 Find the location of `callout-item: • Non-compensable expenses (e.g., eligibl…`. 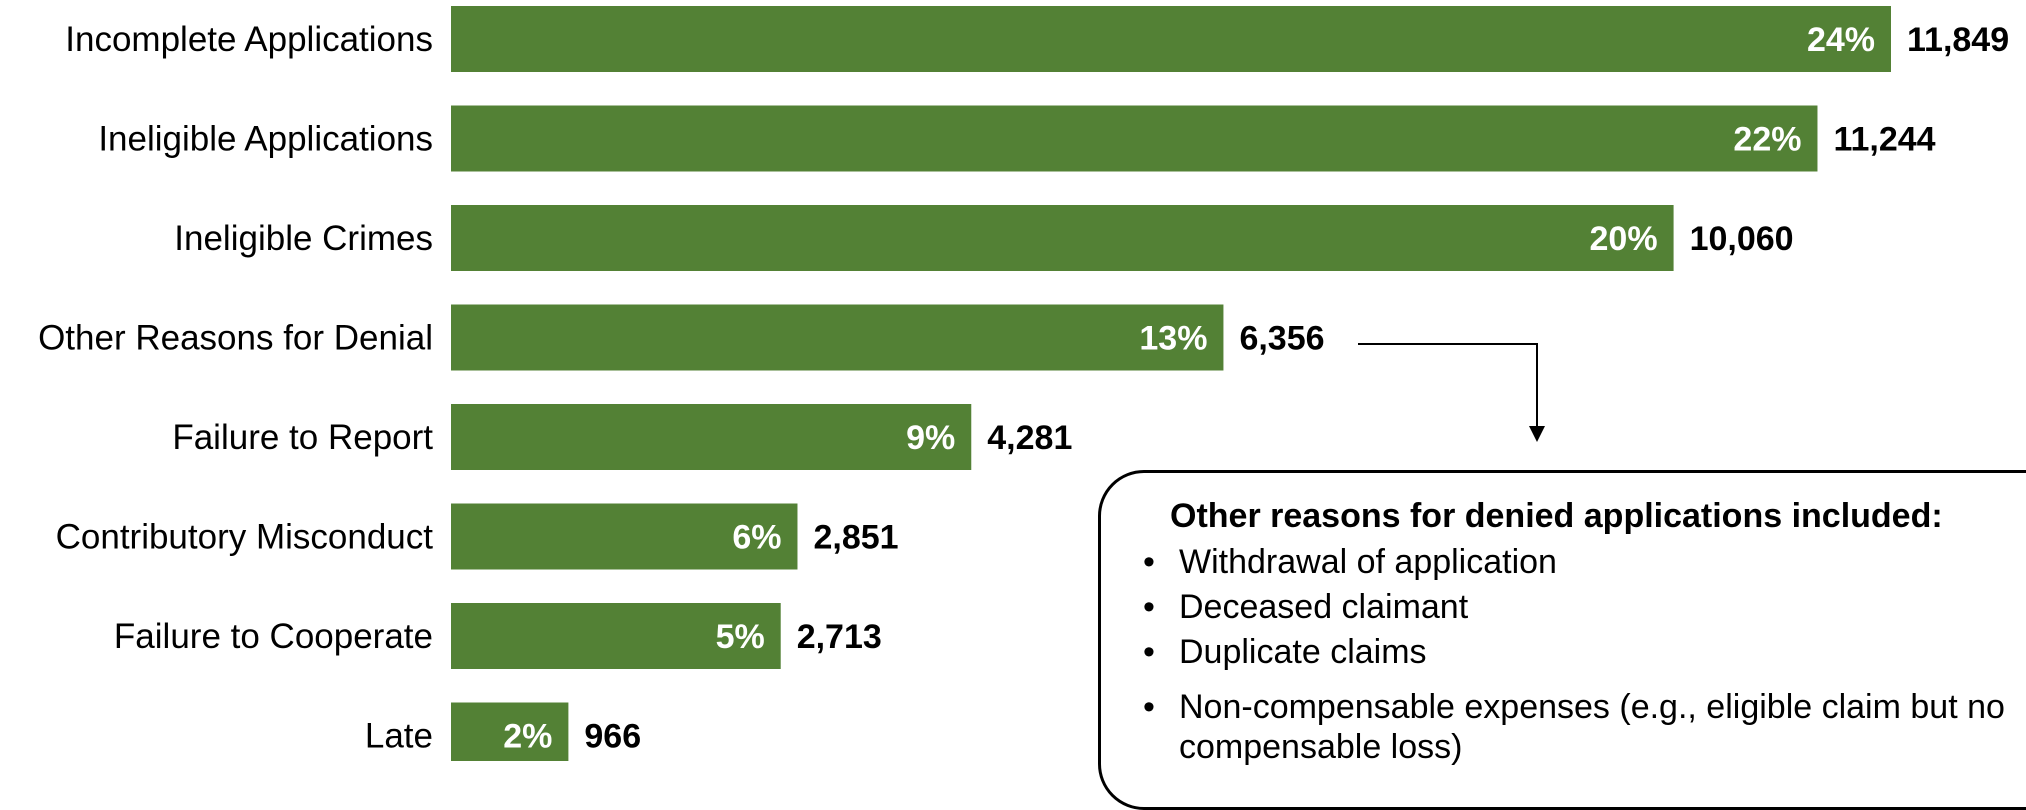

callout-item: • Non-compensable expenses (e.g., eligibl… is located at coordinates (1583, 727).